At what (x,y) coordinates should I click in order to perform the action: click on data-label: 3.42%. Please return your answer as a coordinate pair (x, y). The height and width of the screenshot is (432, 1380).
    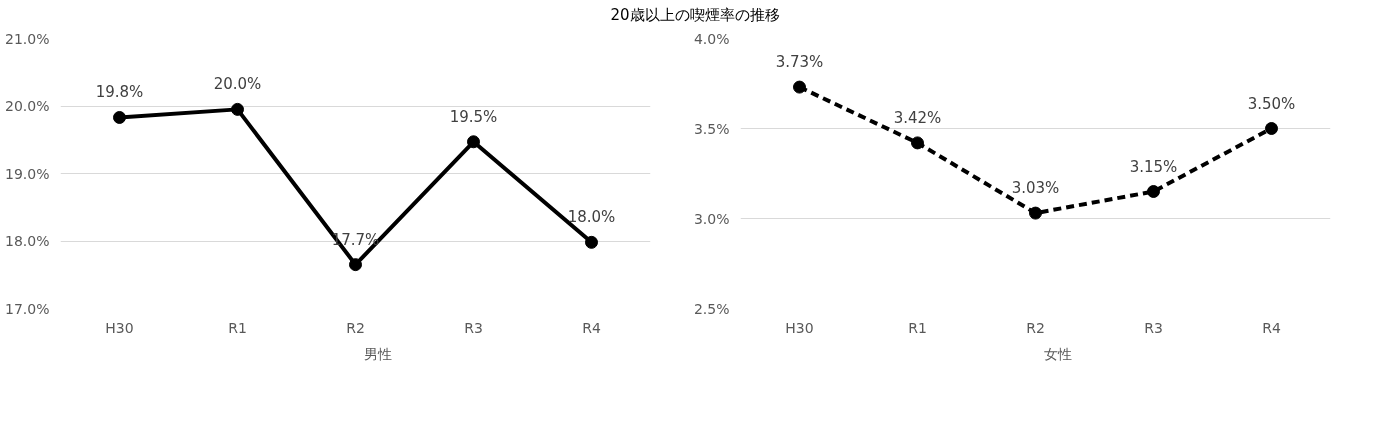
    Looking at the image, I should click on (917, 117).